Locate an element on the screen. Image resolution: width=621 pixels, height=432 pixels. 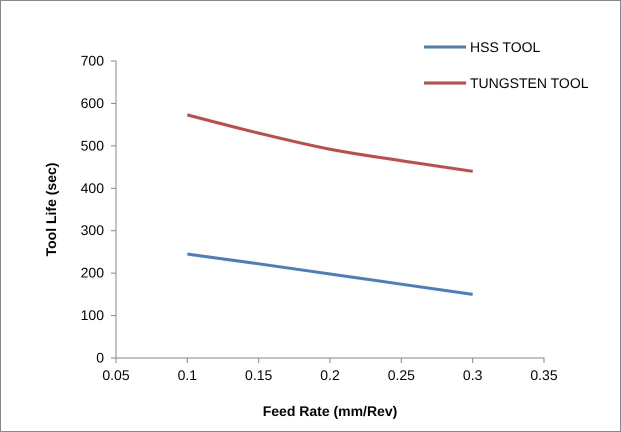
x-tick-label: 0.05 is located at coordinates (116, 374).